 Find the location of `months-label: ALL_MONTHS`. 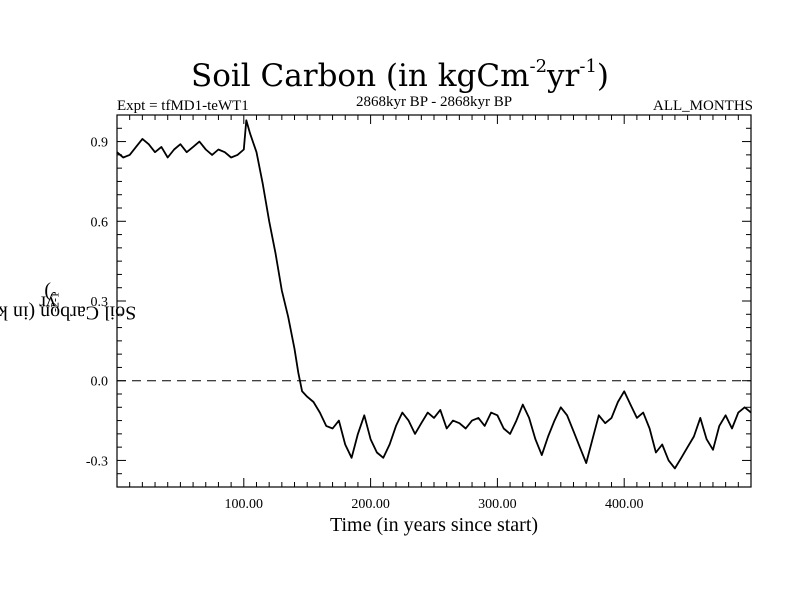

months-label: ALL_MONTHS is located at coordinates (703, 106).